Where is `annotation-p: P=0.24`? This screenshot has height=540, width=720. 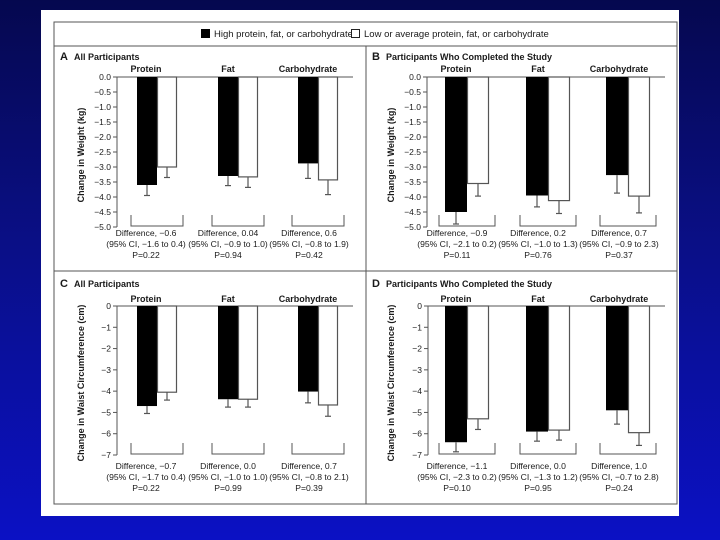
annotation-p: P=0.24 is located at coordinates (619, 488).